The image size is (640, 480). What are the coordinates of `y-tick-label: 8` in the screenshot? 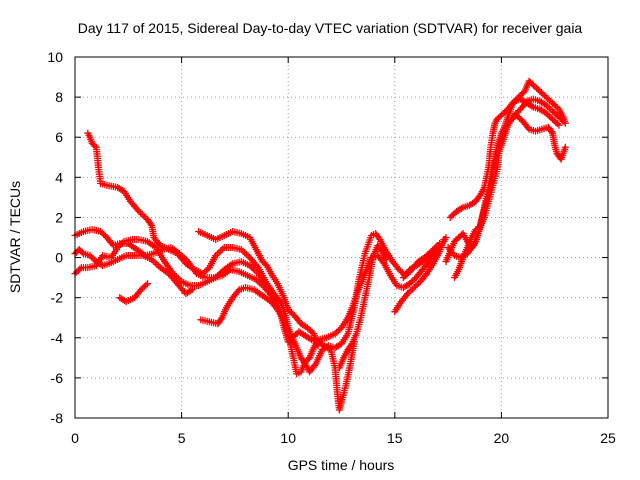 It's located at (59, 97).